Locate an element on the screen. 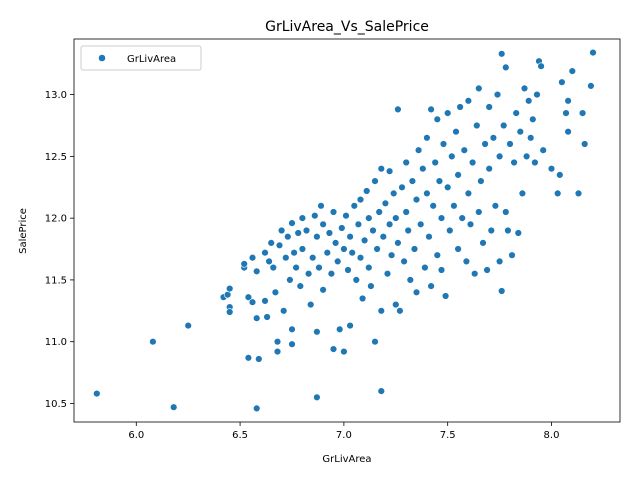 The width and height of the screenshot is (640, 480). legend: GrLivArea is located at coordinates (141, 58).